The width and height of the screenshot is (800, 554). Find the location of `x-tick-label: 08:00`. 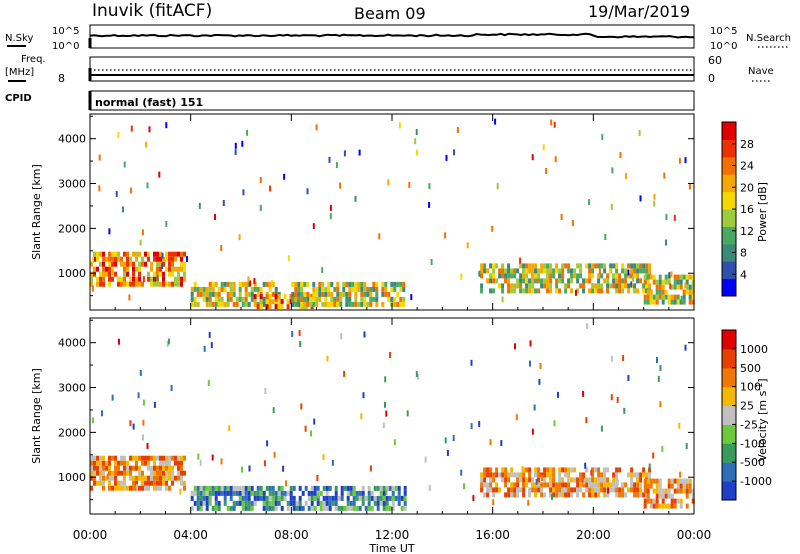

x-tick-label: 08:00 is located at coordinates (291, 535).